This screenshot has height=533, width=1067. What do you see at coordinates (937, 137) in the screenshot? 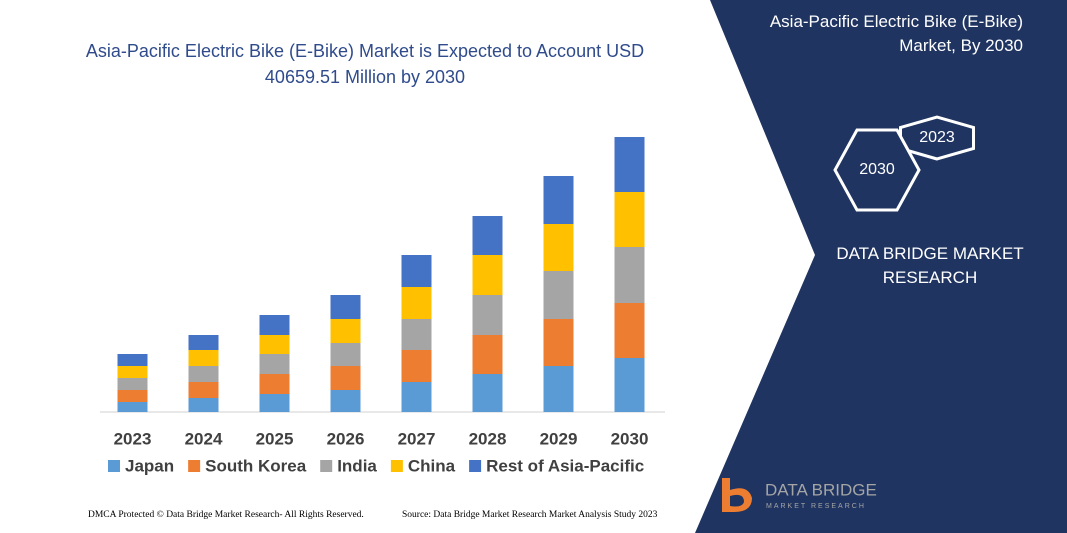
I see `hex-label: 2023` at bounding box center [937, 137].